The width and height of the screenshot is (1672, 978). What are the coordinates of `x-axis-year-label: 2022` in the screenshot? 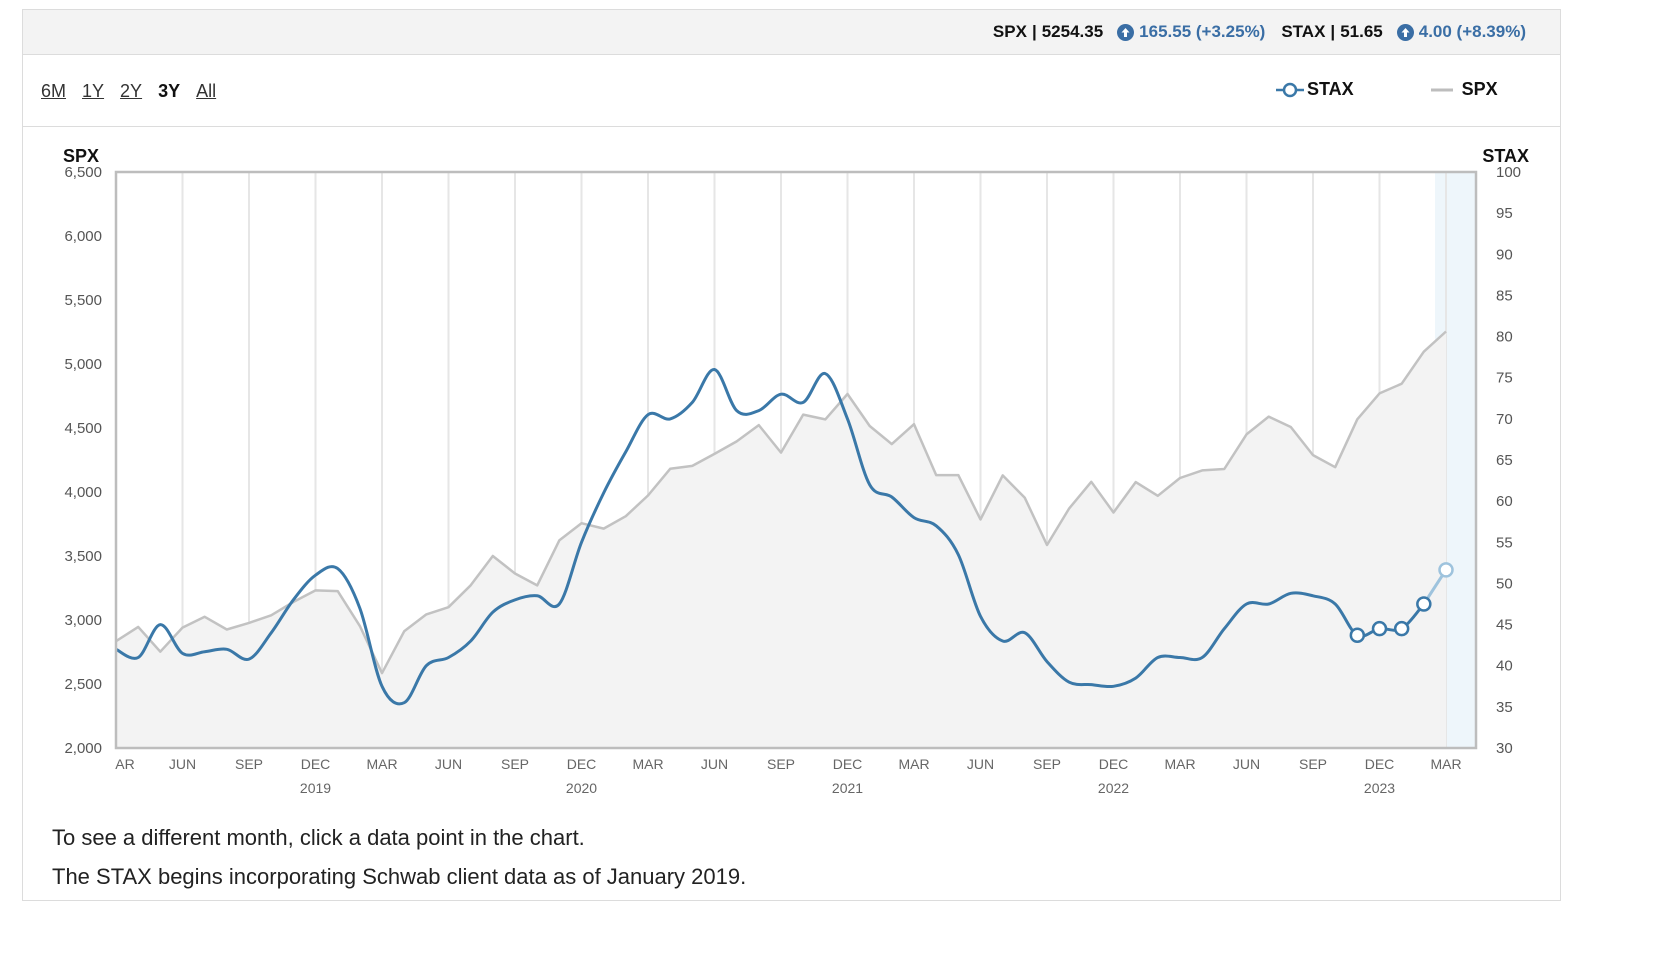 It's located at (1113, 788).